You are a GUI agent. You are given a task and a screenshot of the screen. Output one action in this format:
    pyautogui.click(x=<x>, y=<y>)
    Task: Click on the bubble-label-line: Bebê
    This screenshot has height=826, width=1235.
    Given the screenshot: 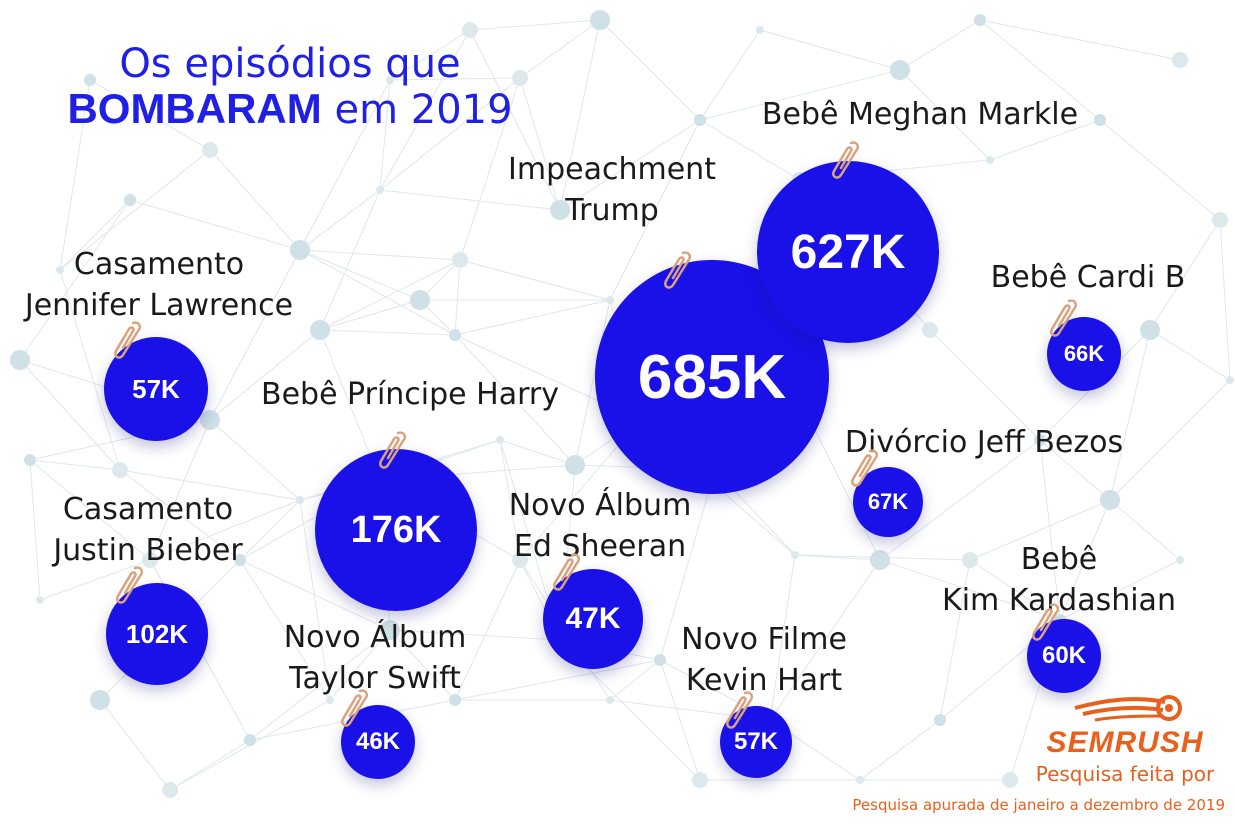 What is the action you would take?
    pyautogui.click(x=1059, y=559)
    